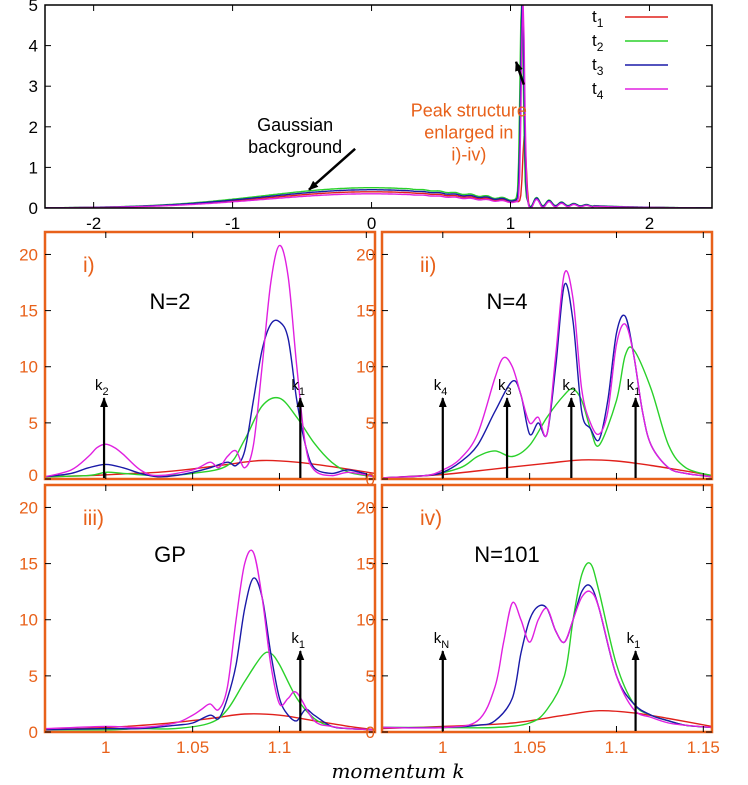 This screenshot has width=748, height=785. I want to click on y-tick-label: 4, so click(33, 46).